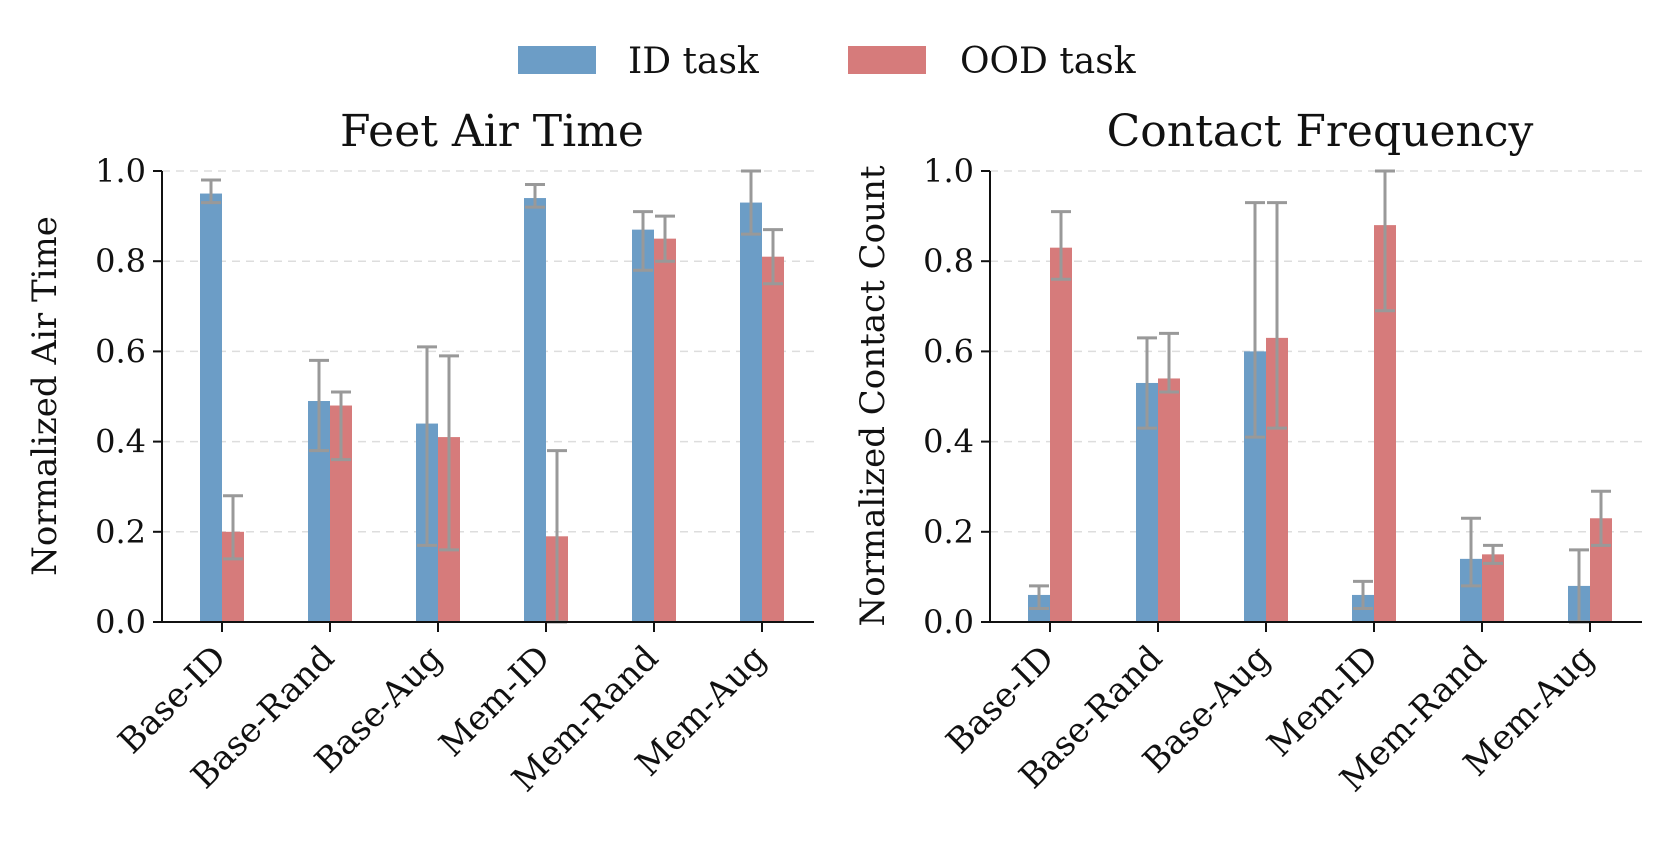 The height and width of the screenshot is (856, 1662). What do you see at coordinates (492, 131) in the screenshot?
I see `chart-title-feet-air-time: Feet Air Time` at bounding box center [492, 131].